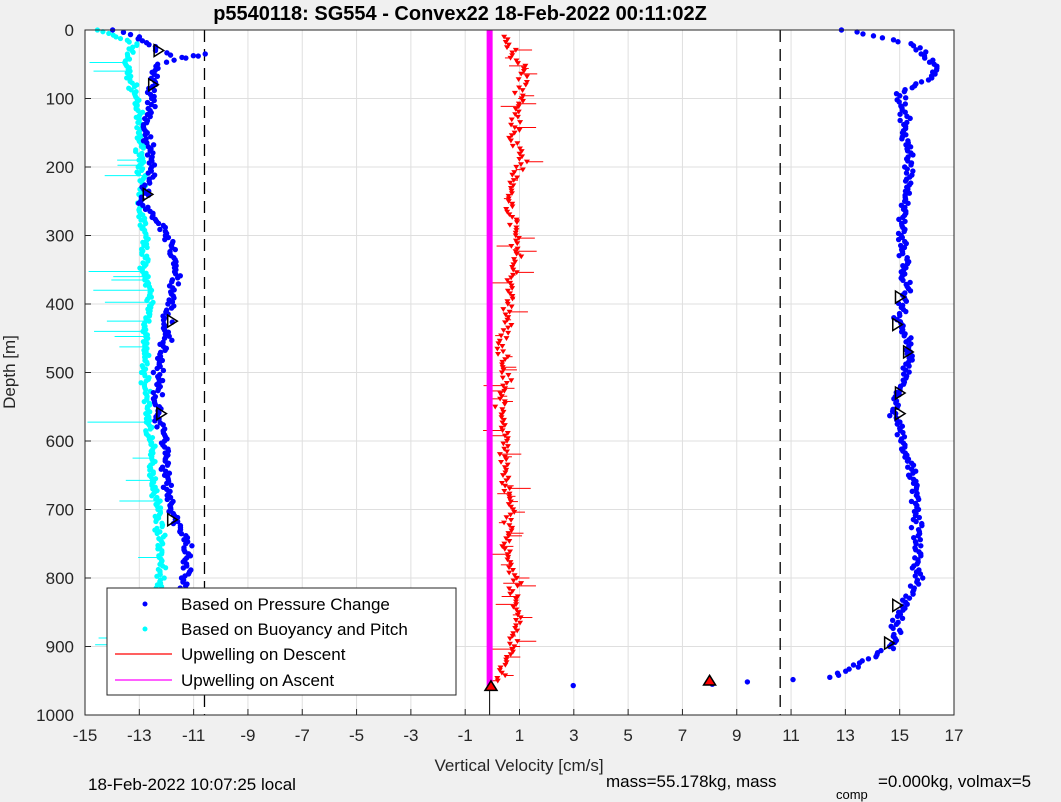 The height and width of the screenshot is (802, 1061). What do you see at coordinates (193, 735) in the screenshot?
I see `x-tick-label: -11` at bounding box center [193, 735].